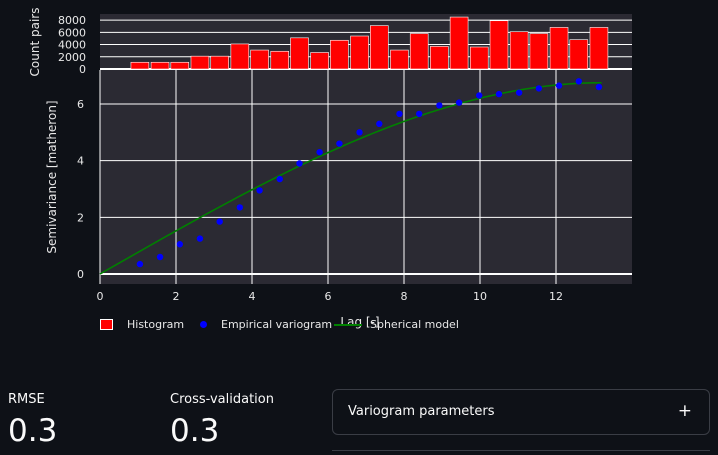  I want to click on legend-item-model: Spherical model, so click(396, 324).